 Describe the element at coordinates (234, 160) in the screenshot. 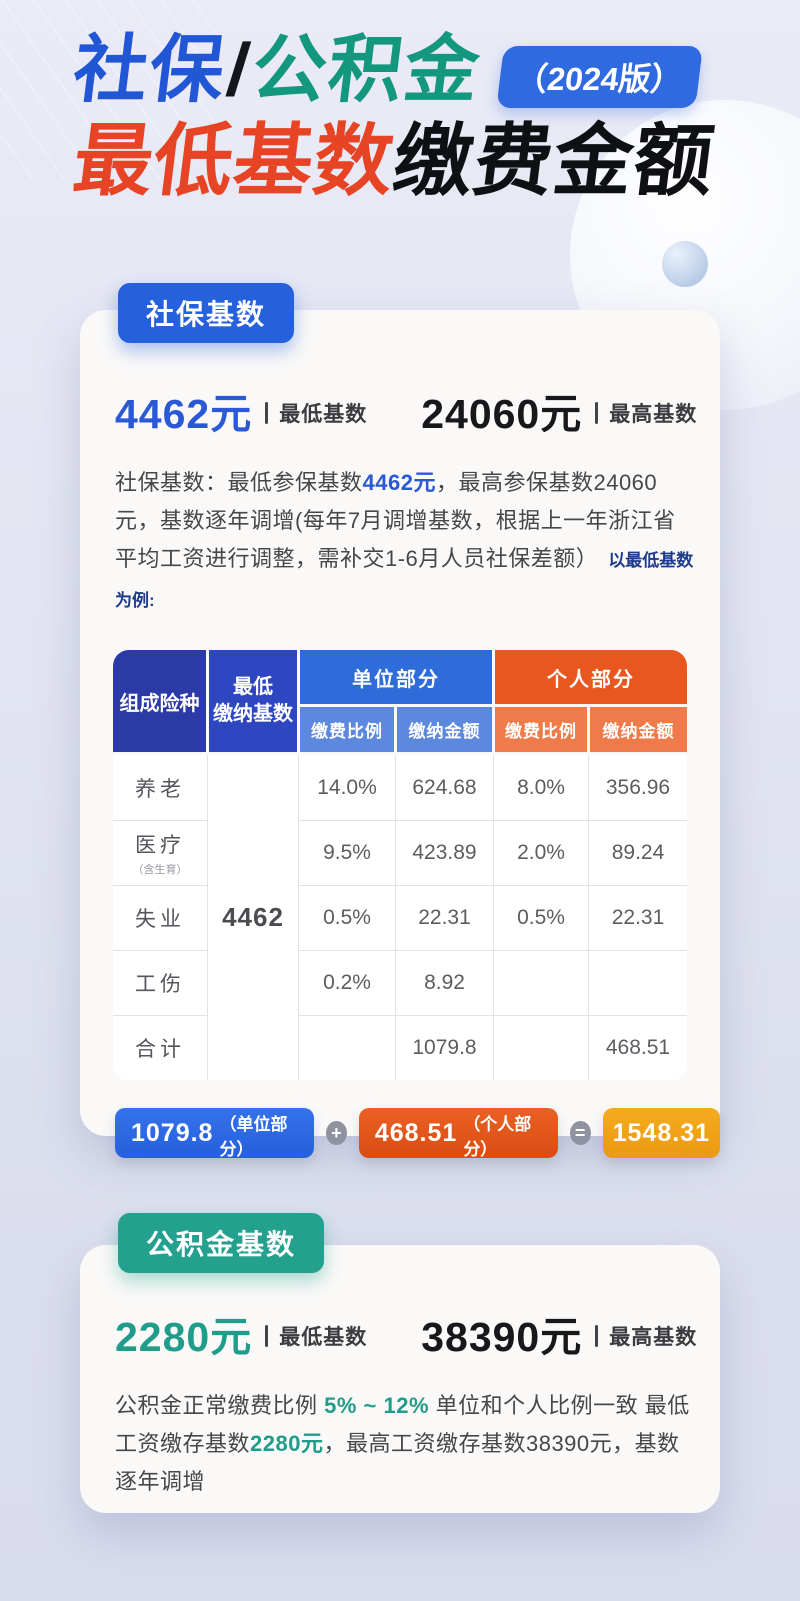

I see `title-min-base: 最低基数` at that location.